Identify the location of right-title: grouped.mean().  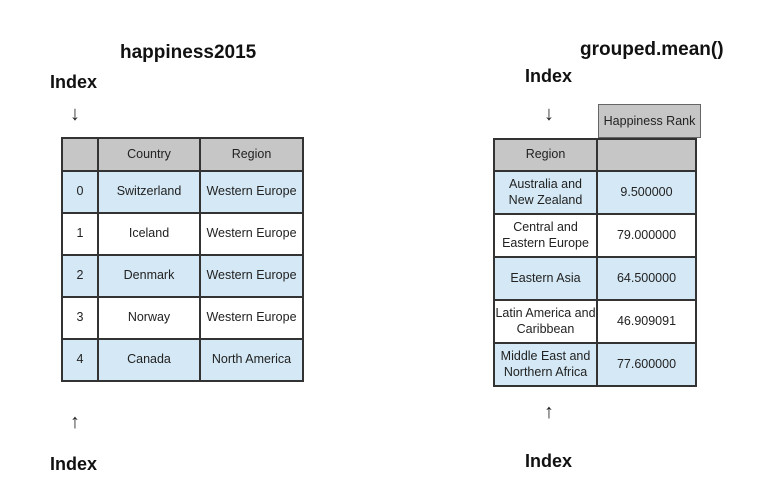
(652, 49).